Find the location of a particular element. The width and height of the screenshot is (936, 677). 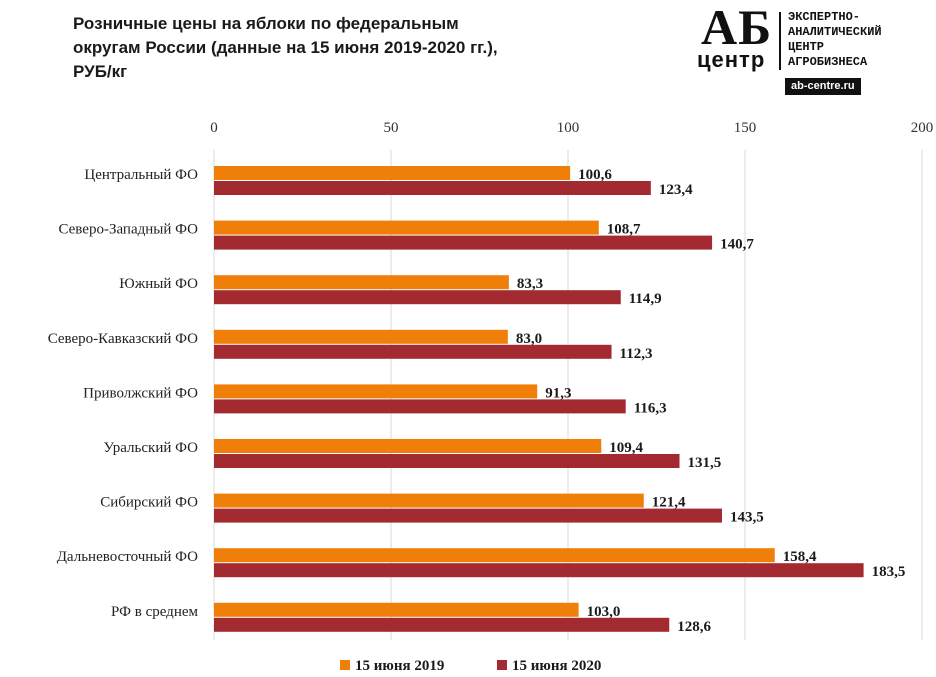

data-label: 83,0 is located at coordinates (529, 339).